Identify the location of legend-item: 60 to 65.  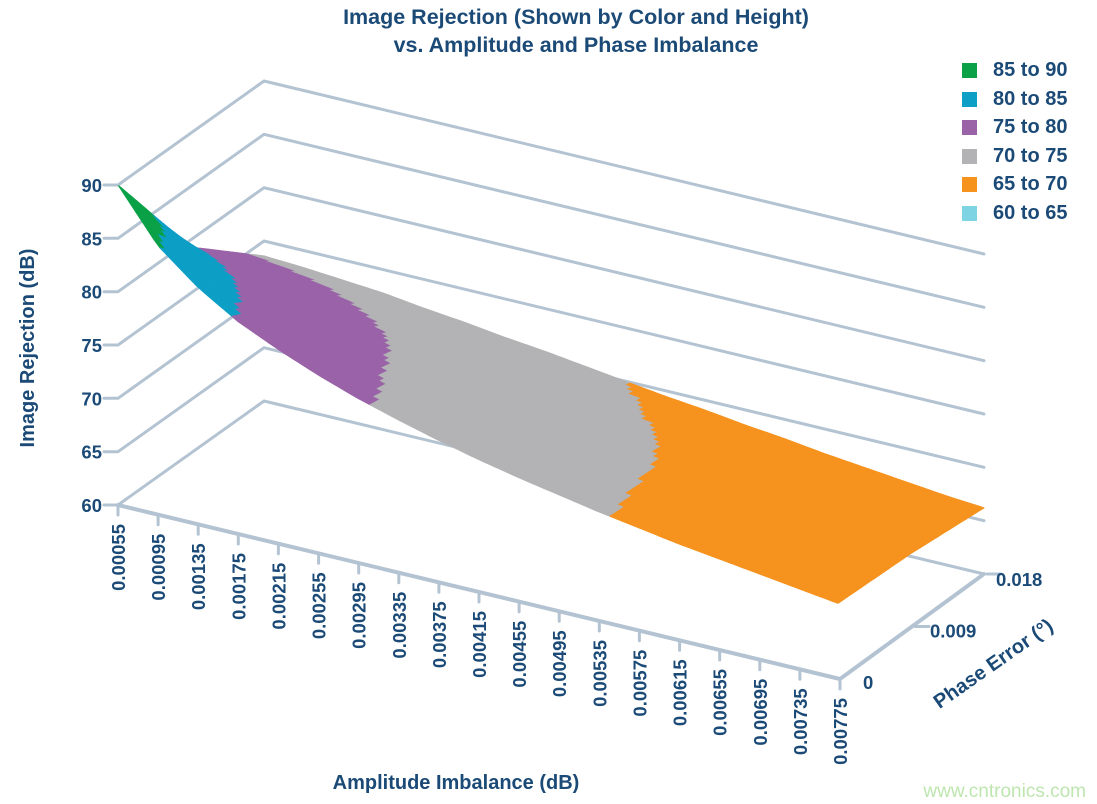
(1015, 212).